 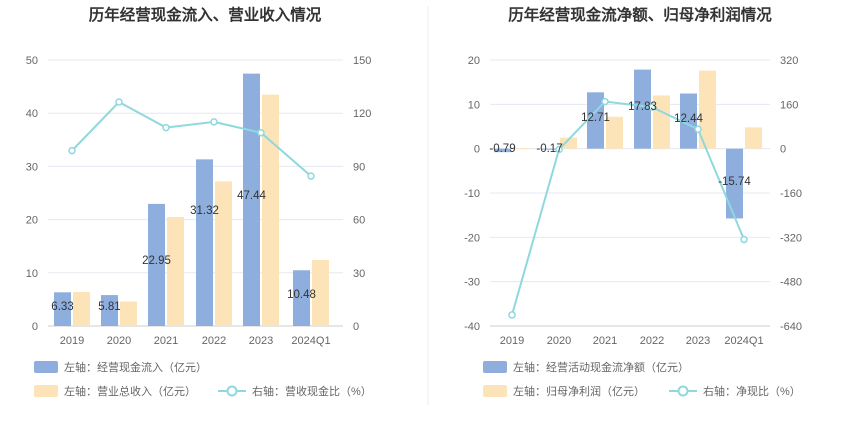 What do you see at coordinates (683, 391) in the screenshot?
I see `legend-swatch-marker-icon` at bounding box center [683, 391].